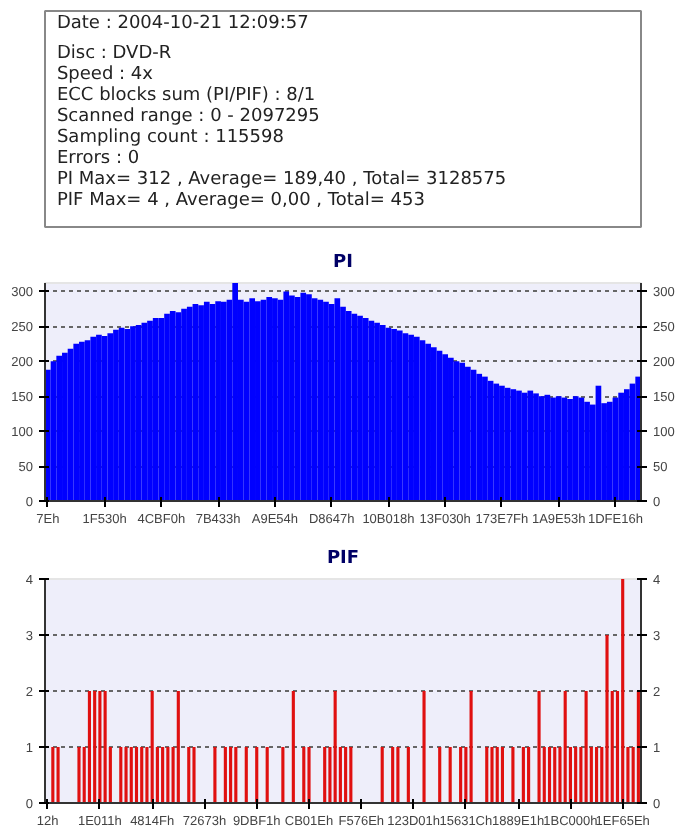 The height and width of the screenshot is (834, 684). I want to click on text: Date : 2004-10-21 12:09:57, so click(182, 23).